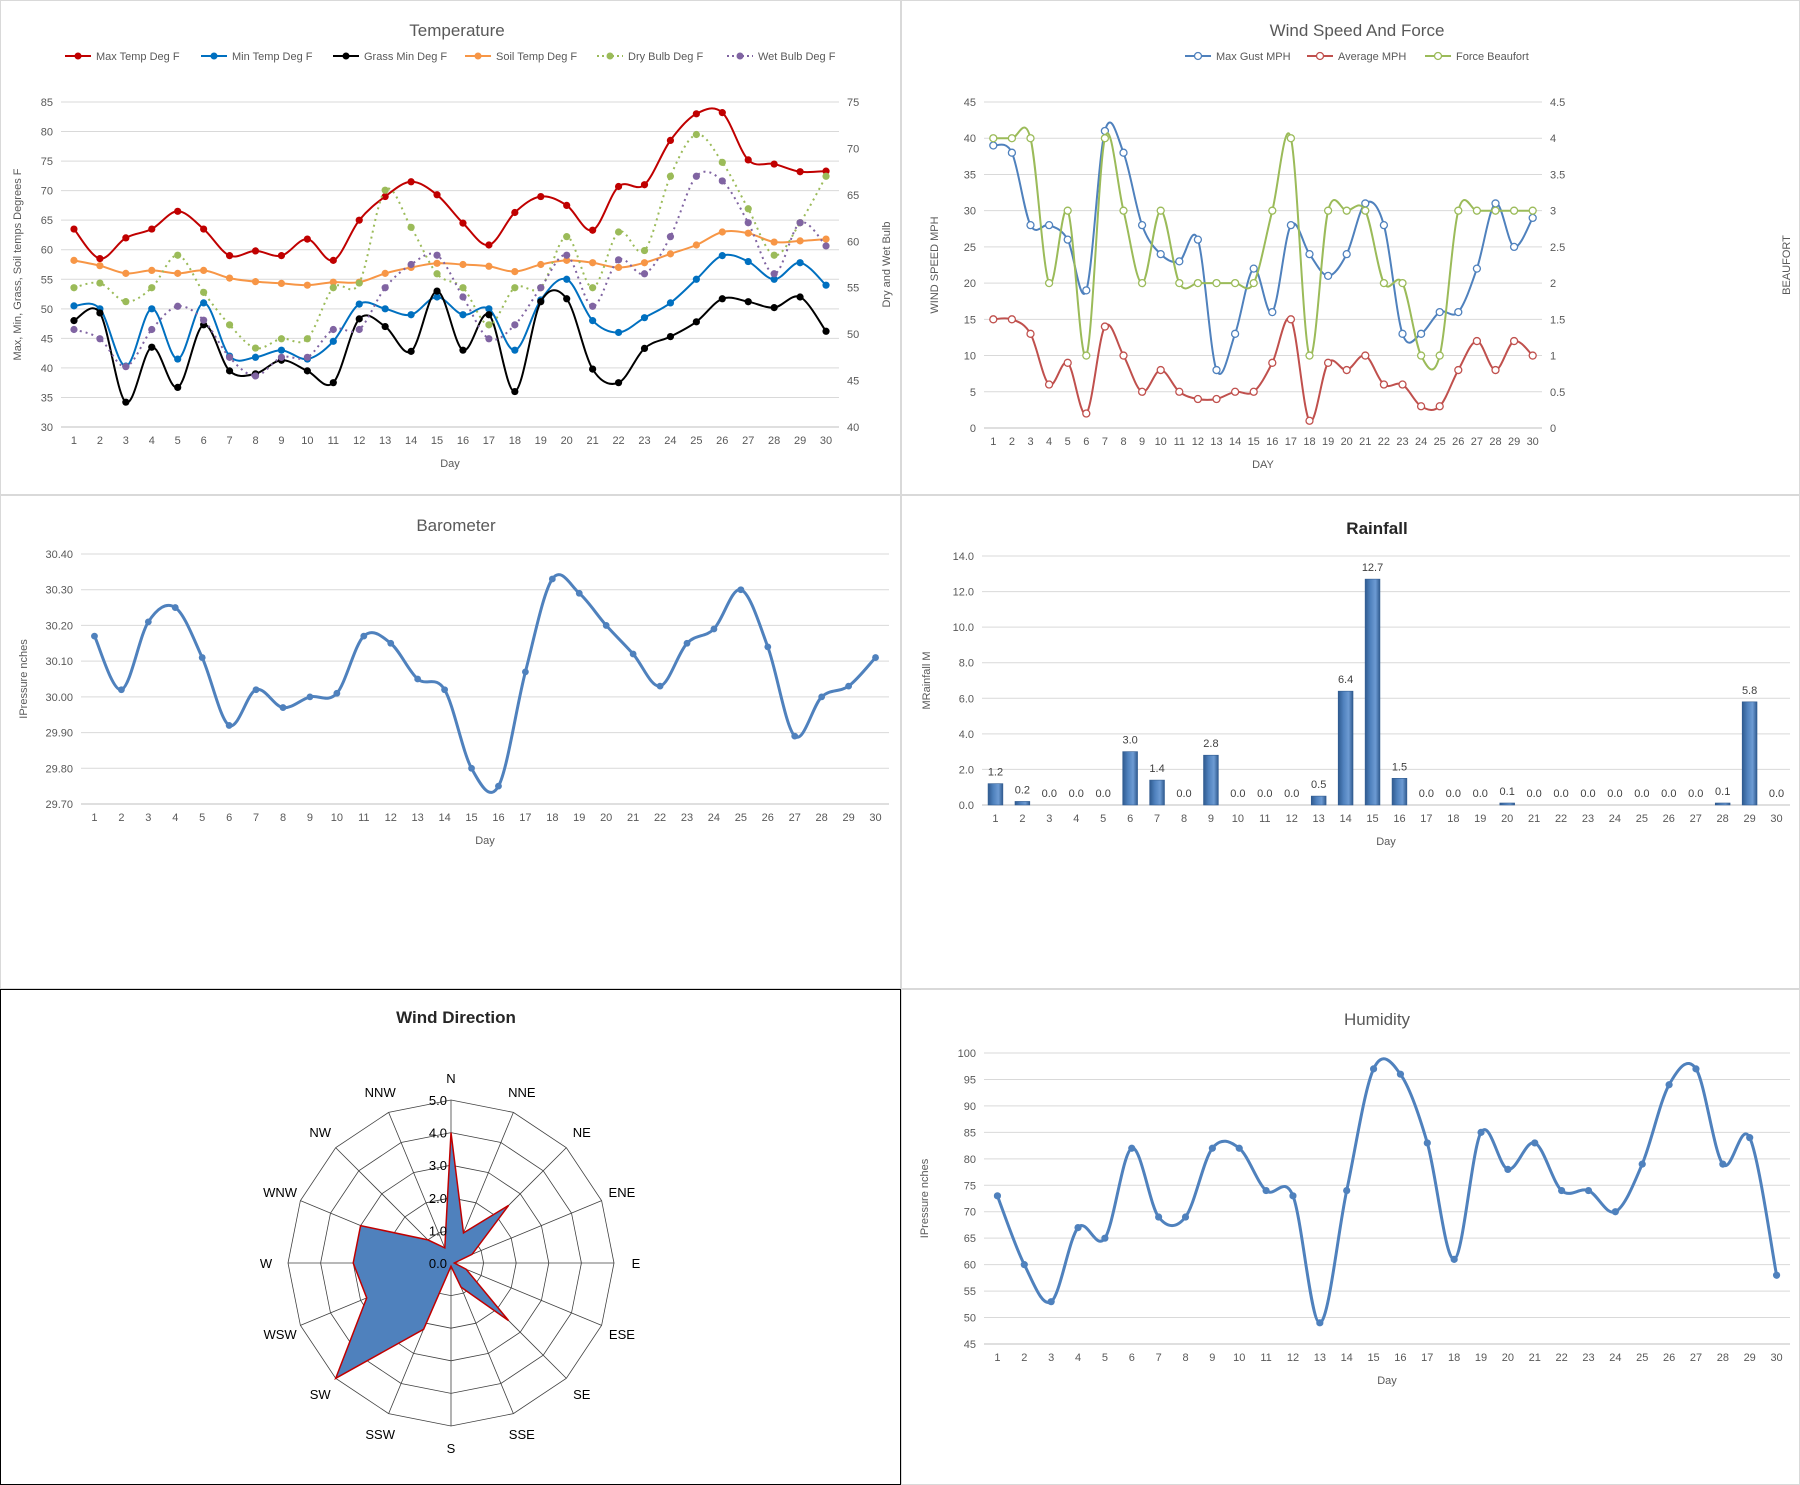 This screenshot has width=1800, height=1485. Describe the element at coordinates (1049, 442) in the screenshot. I see `x-tick-label: 4` at that location.